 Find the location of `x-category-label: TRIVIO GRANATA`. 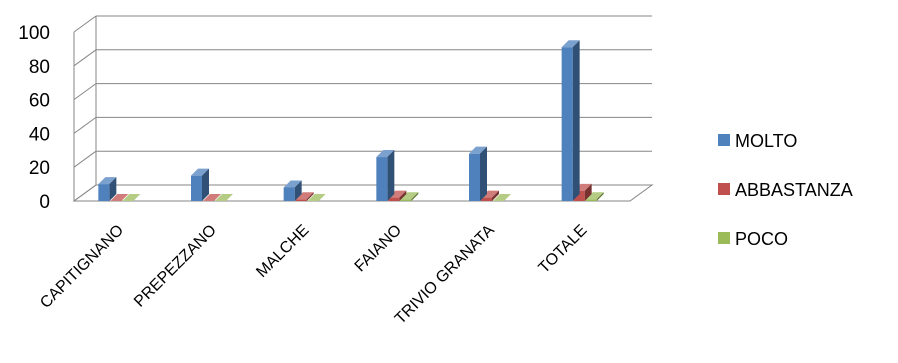

x-category-label: TRIVIO GRANATA is located at coordinates (445, 275).